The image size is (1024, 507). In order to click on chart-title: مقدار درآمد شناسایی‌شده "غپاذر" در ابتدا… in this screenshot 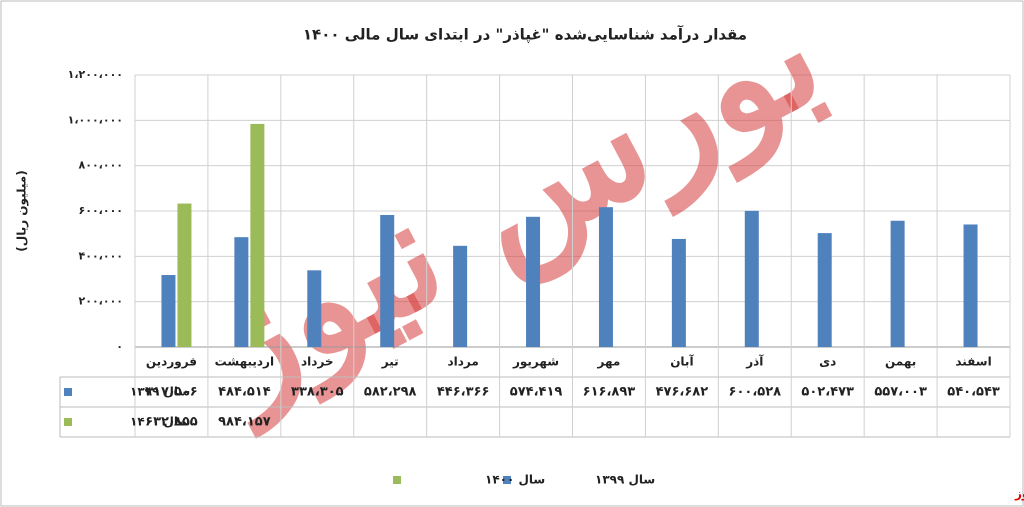, I will do `click(525, 35)`.